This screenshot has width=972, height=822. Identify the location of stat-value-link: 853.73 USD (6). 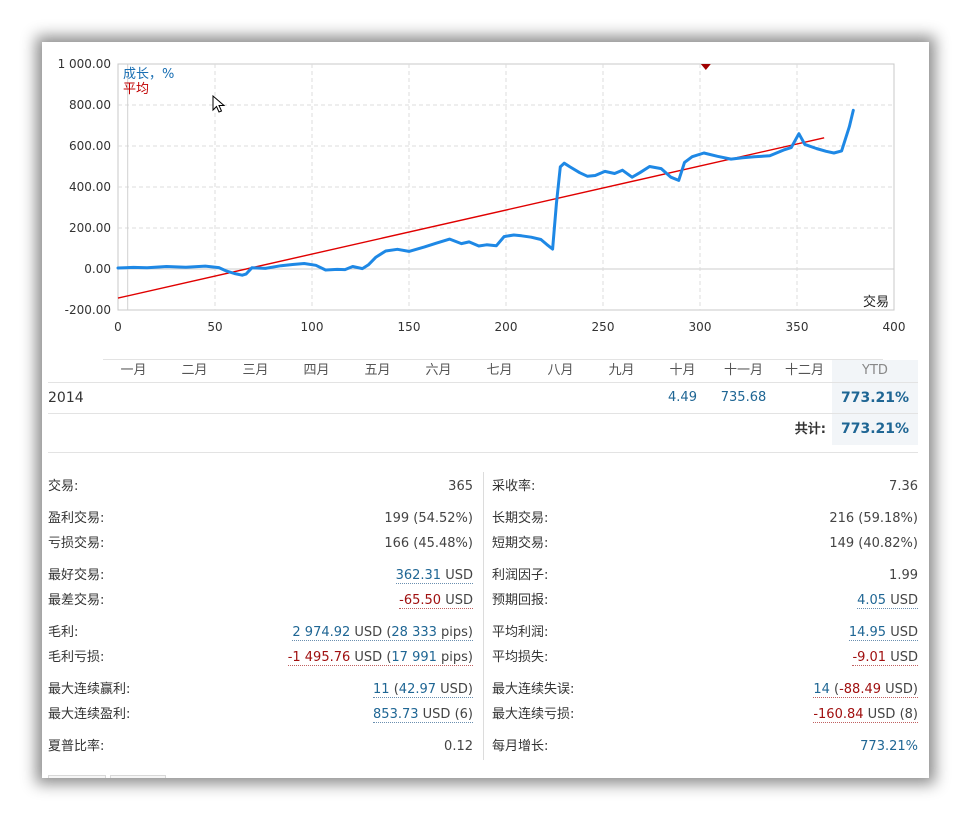
(423, 715).